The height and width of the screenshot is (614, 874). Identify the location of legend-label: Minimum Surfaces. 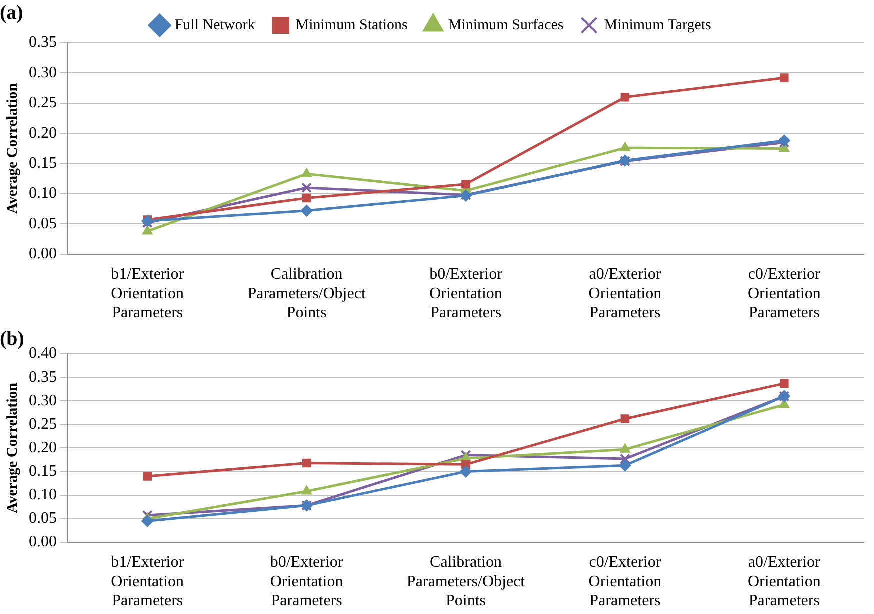
(506, 25).